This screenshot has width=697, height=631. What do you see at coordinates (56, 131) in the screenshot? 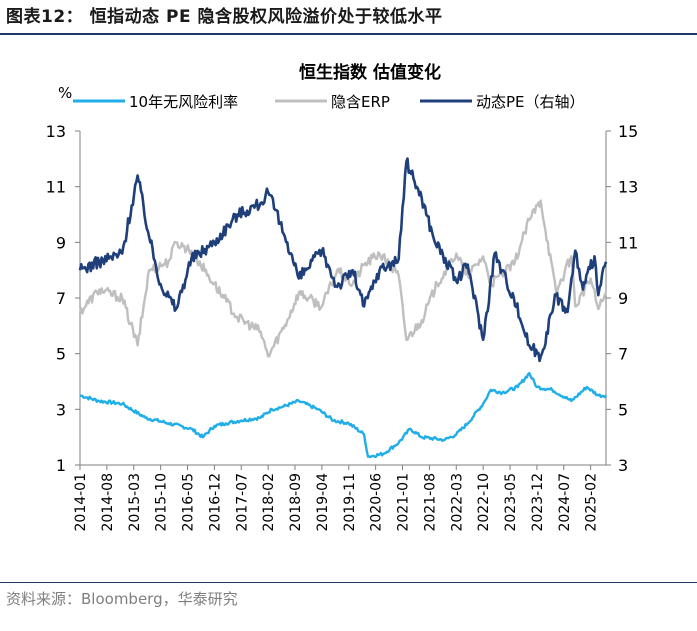
I see `y-left-tick-label: 13` at bounding box center [56, 131].